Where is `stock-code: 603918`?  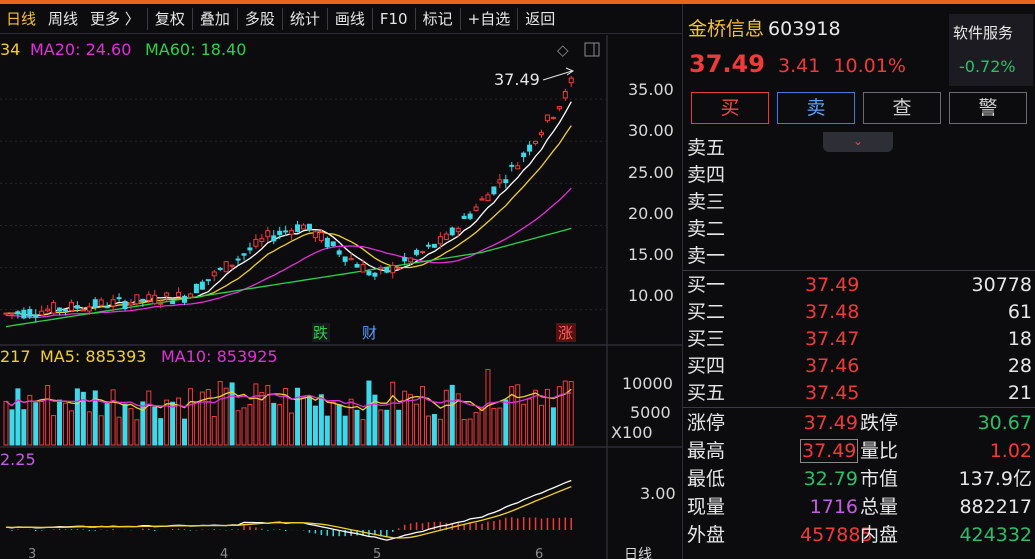 stock-code: 603918 is located at coordinates (804, 29).